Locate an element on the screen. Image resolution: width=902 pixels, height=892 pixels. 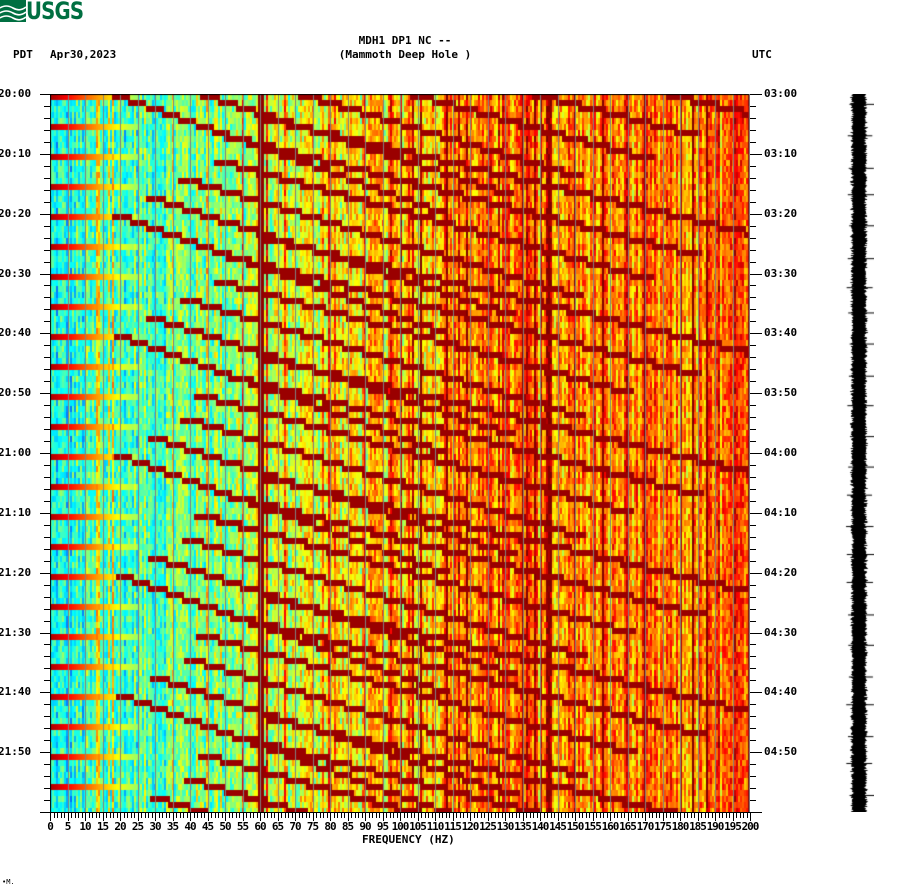
left-tick-label: 21:40 is located at coordinates (16, 692).